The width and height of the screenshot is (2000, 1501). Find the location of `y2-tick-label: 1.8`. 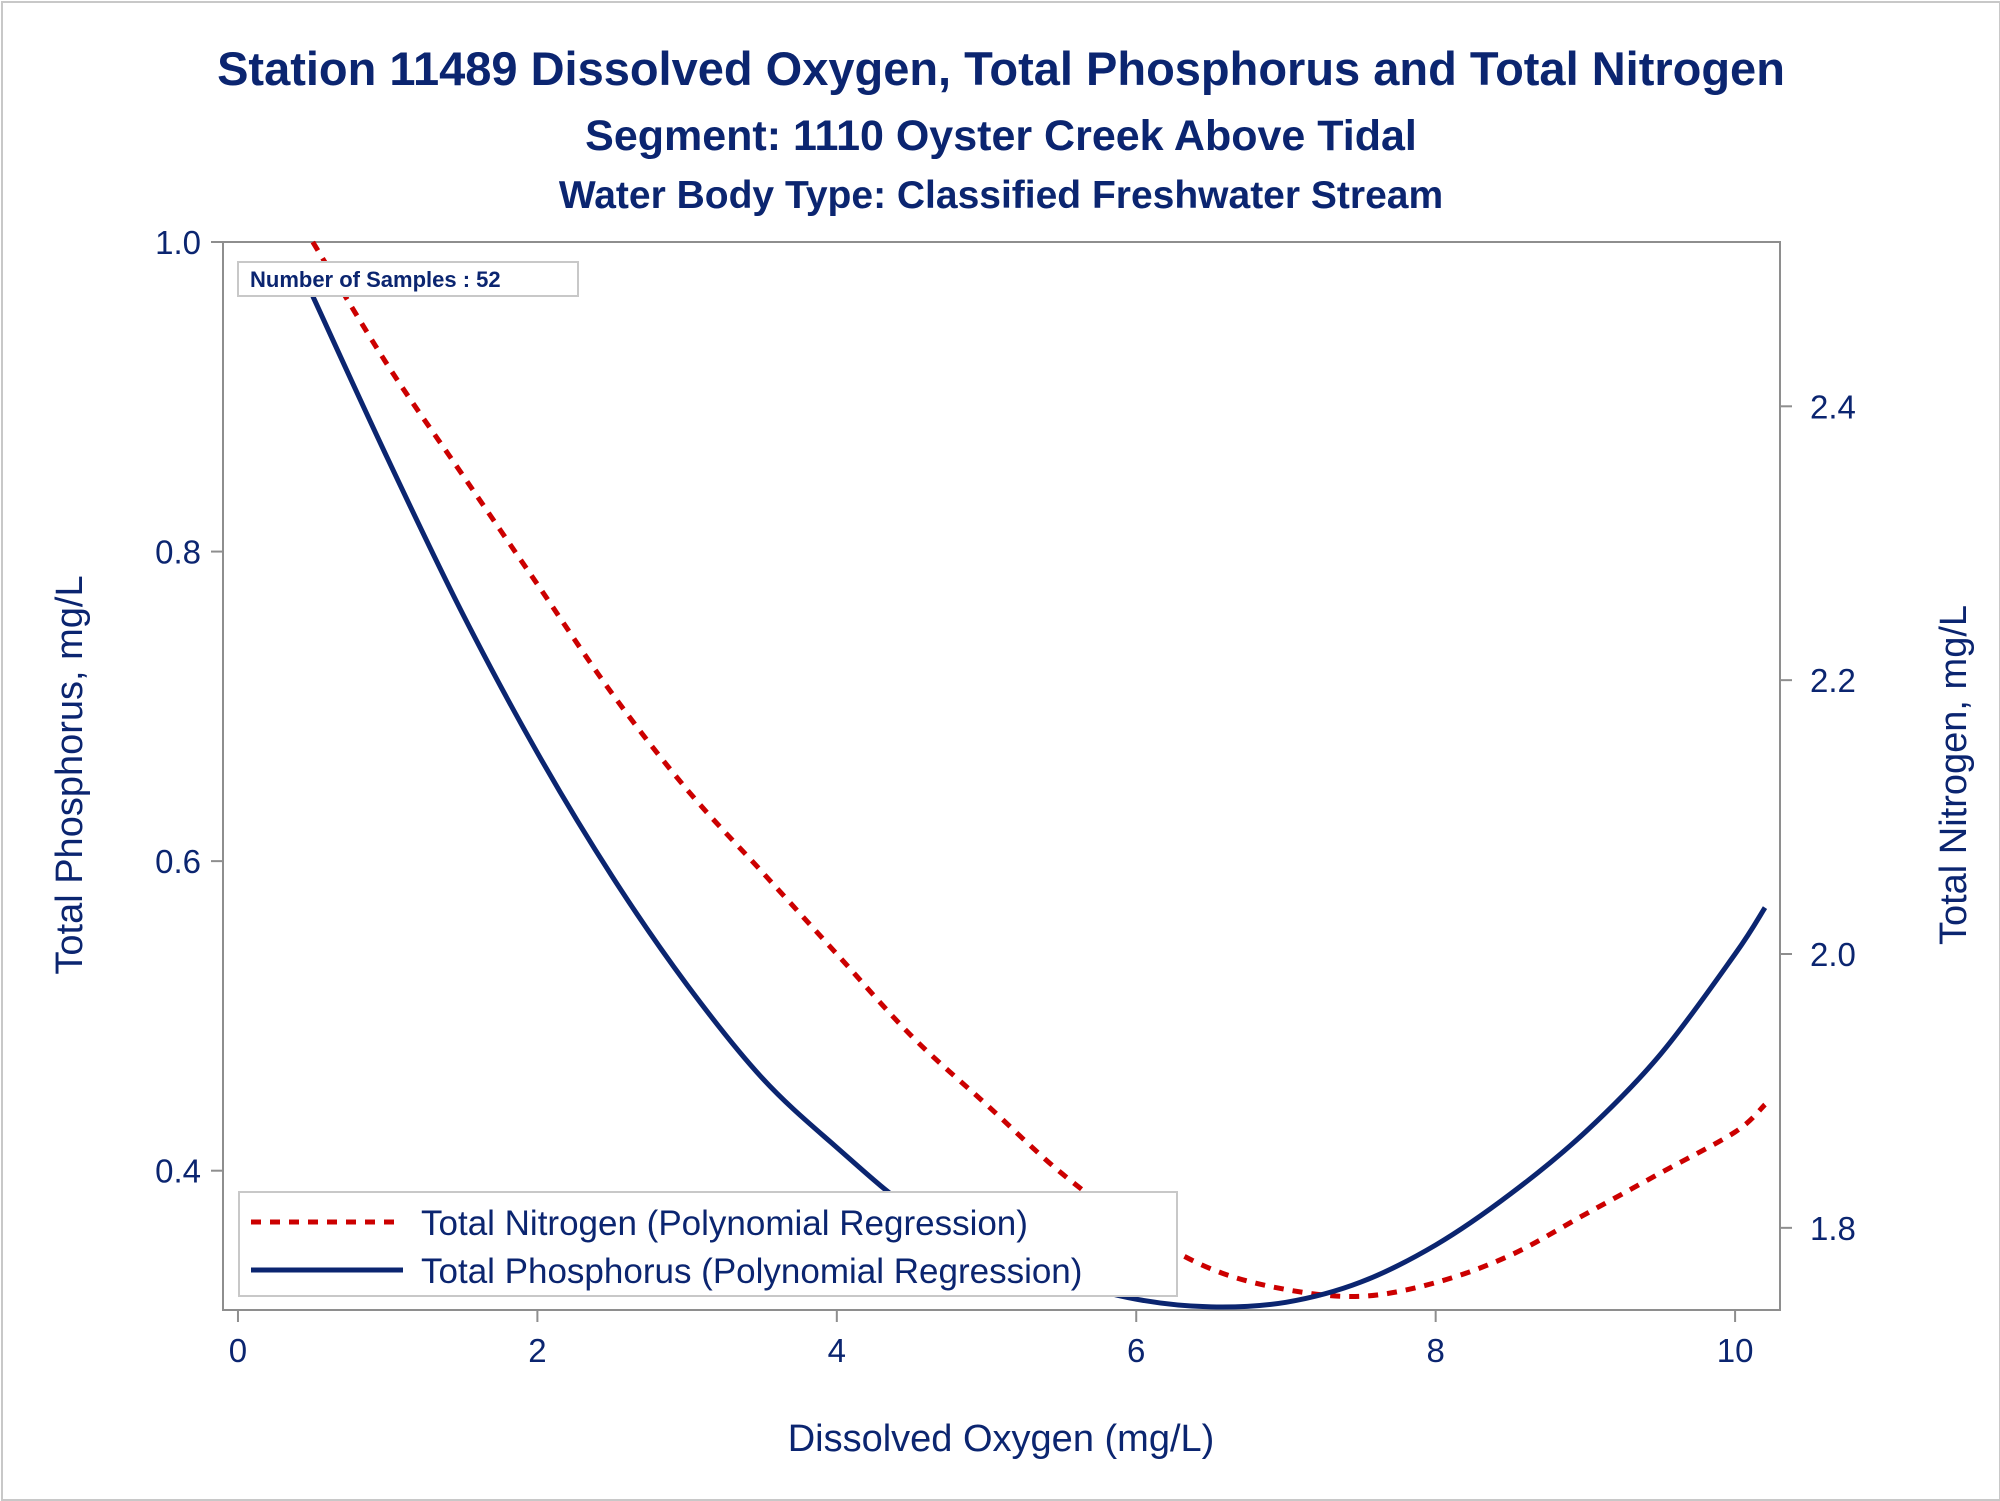

y2-tick-label: 1.8 is located at coordinates (1833, 1228).